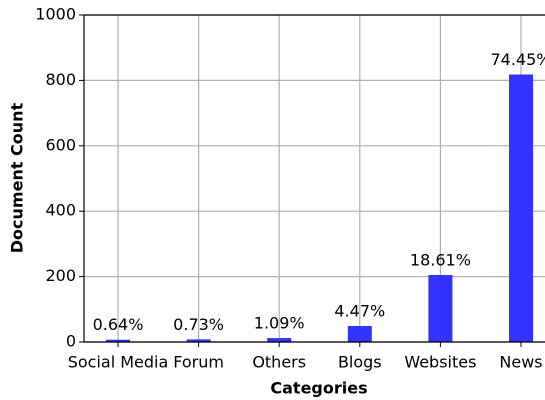  Describe the element at coordinates (517, 59) in the screenshot. I see `bar-label: 74.45%` at that location.